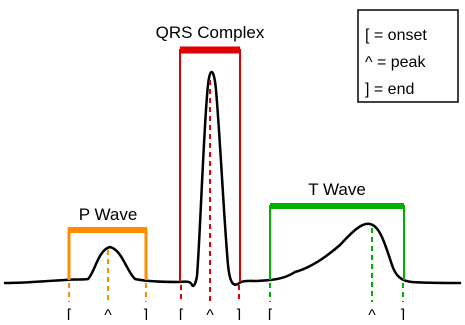 The height and width of the screenshot is (325, 465). What do you see at coordinates (210, 174) in the screenshot?
I see `qrs-complex-bracket` at bounding box center [210, 174].